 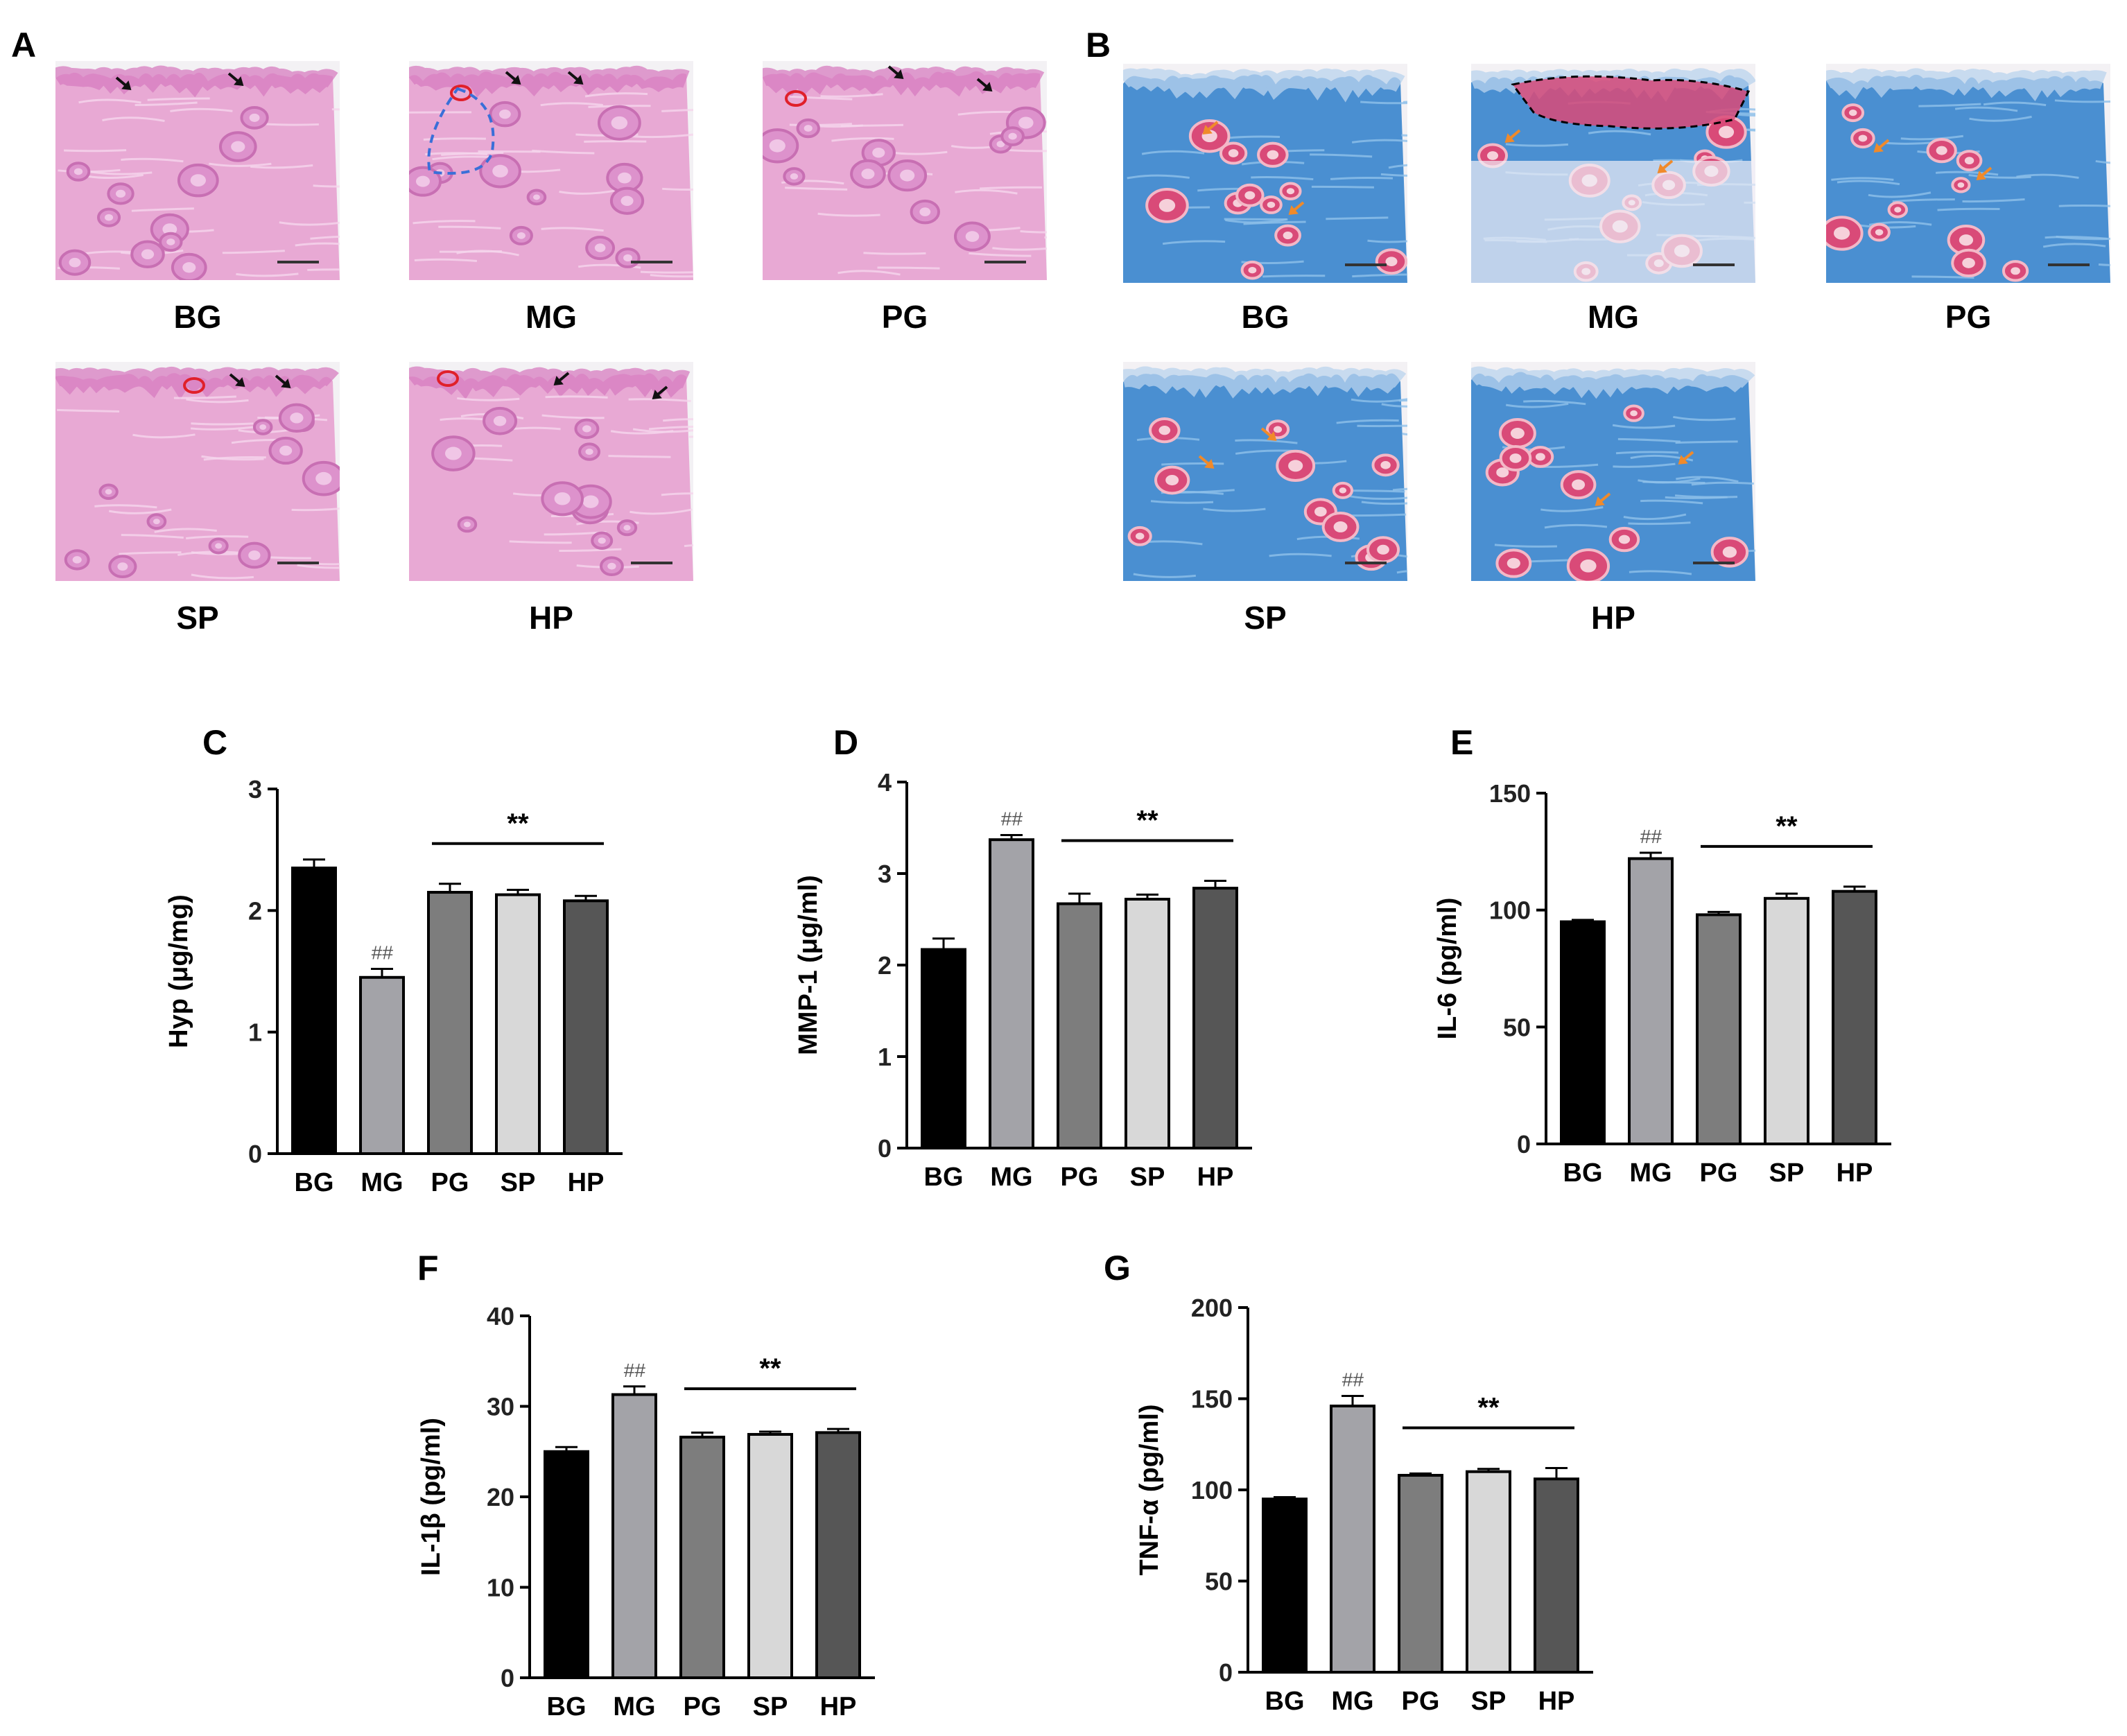 I want to click on y-tick-label: 40, so click(x=500, y=1316).